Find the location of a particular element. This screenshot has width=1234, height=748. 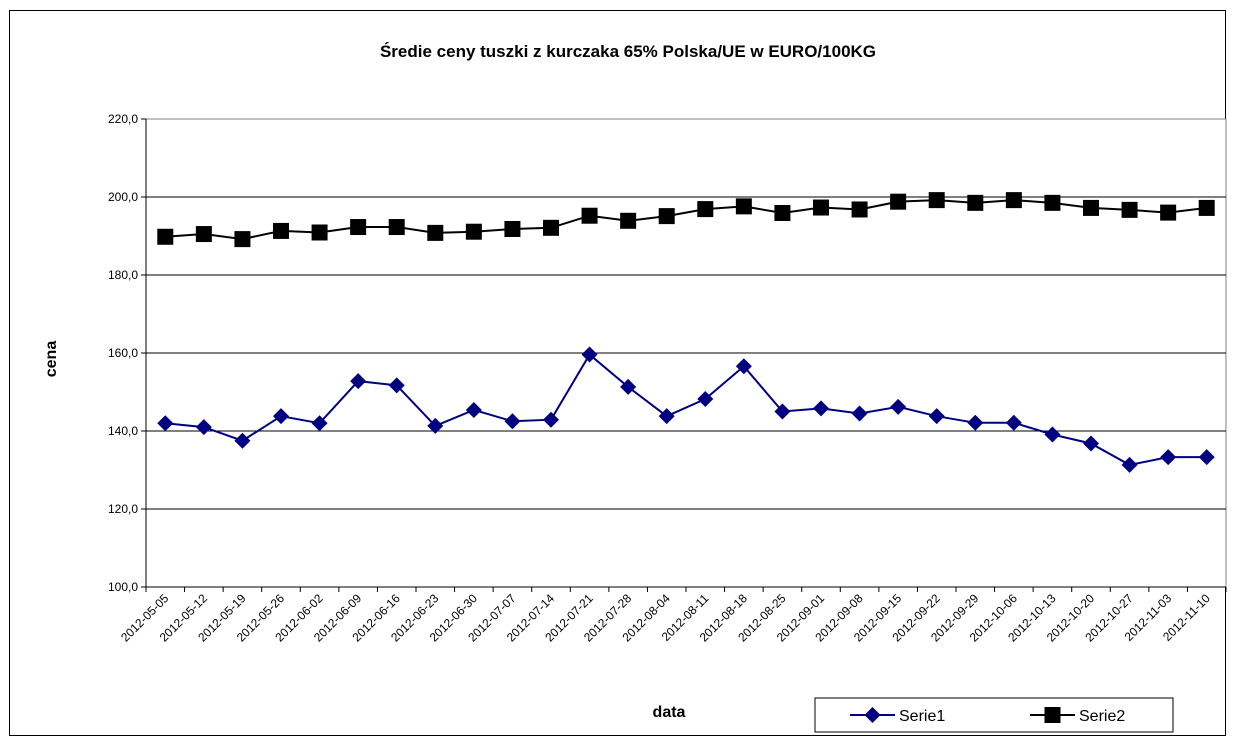

y-axis-ticks: 100,0 120,0 140,0 160,0 180,0 200,0 220,0 is located at coordinates (127, 353).